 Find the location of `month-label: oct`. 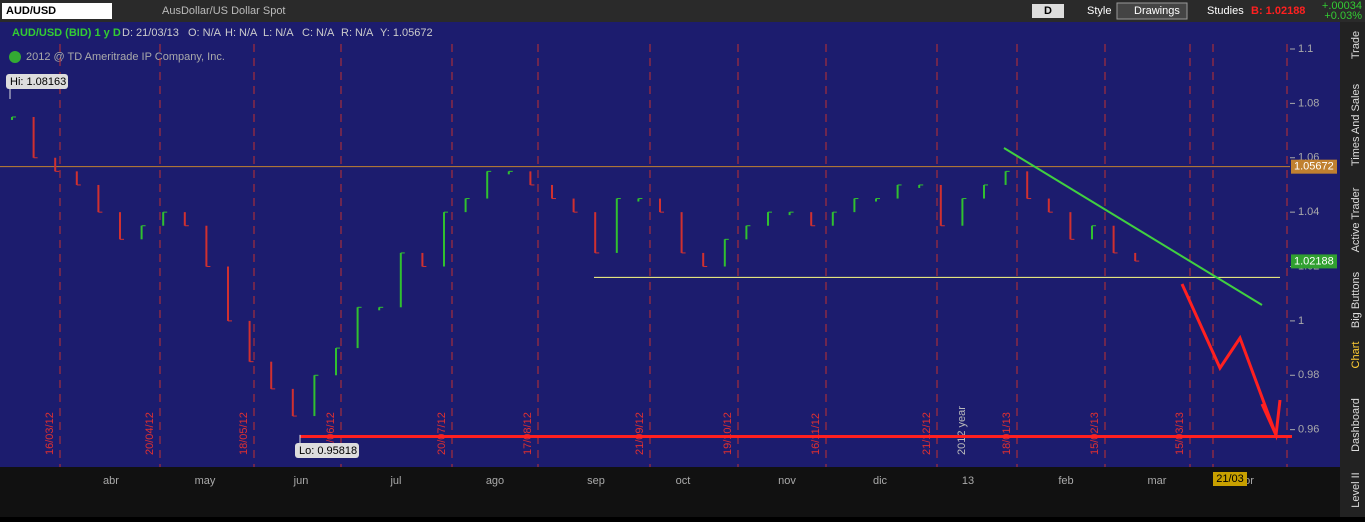

month-label: oct is located at coordinates (683, 481).